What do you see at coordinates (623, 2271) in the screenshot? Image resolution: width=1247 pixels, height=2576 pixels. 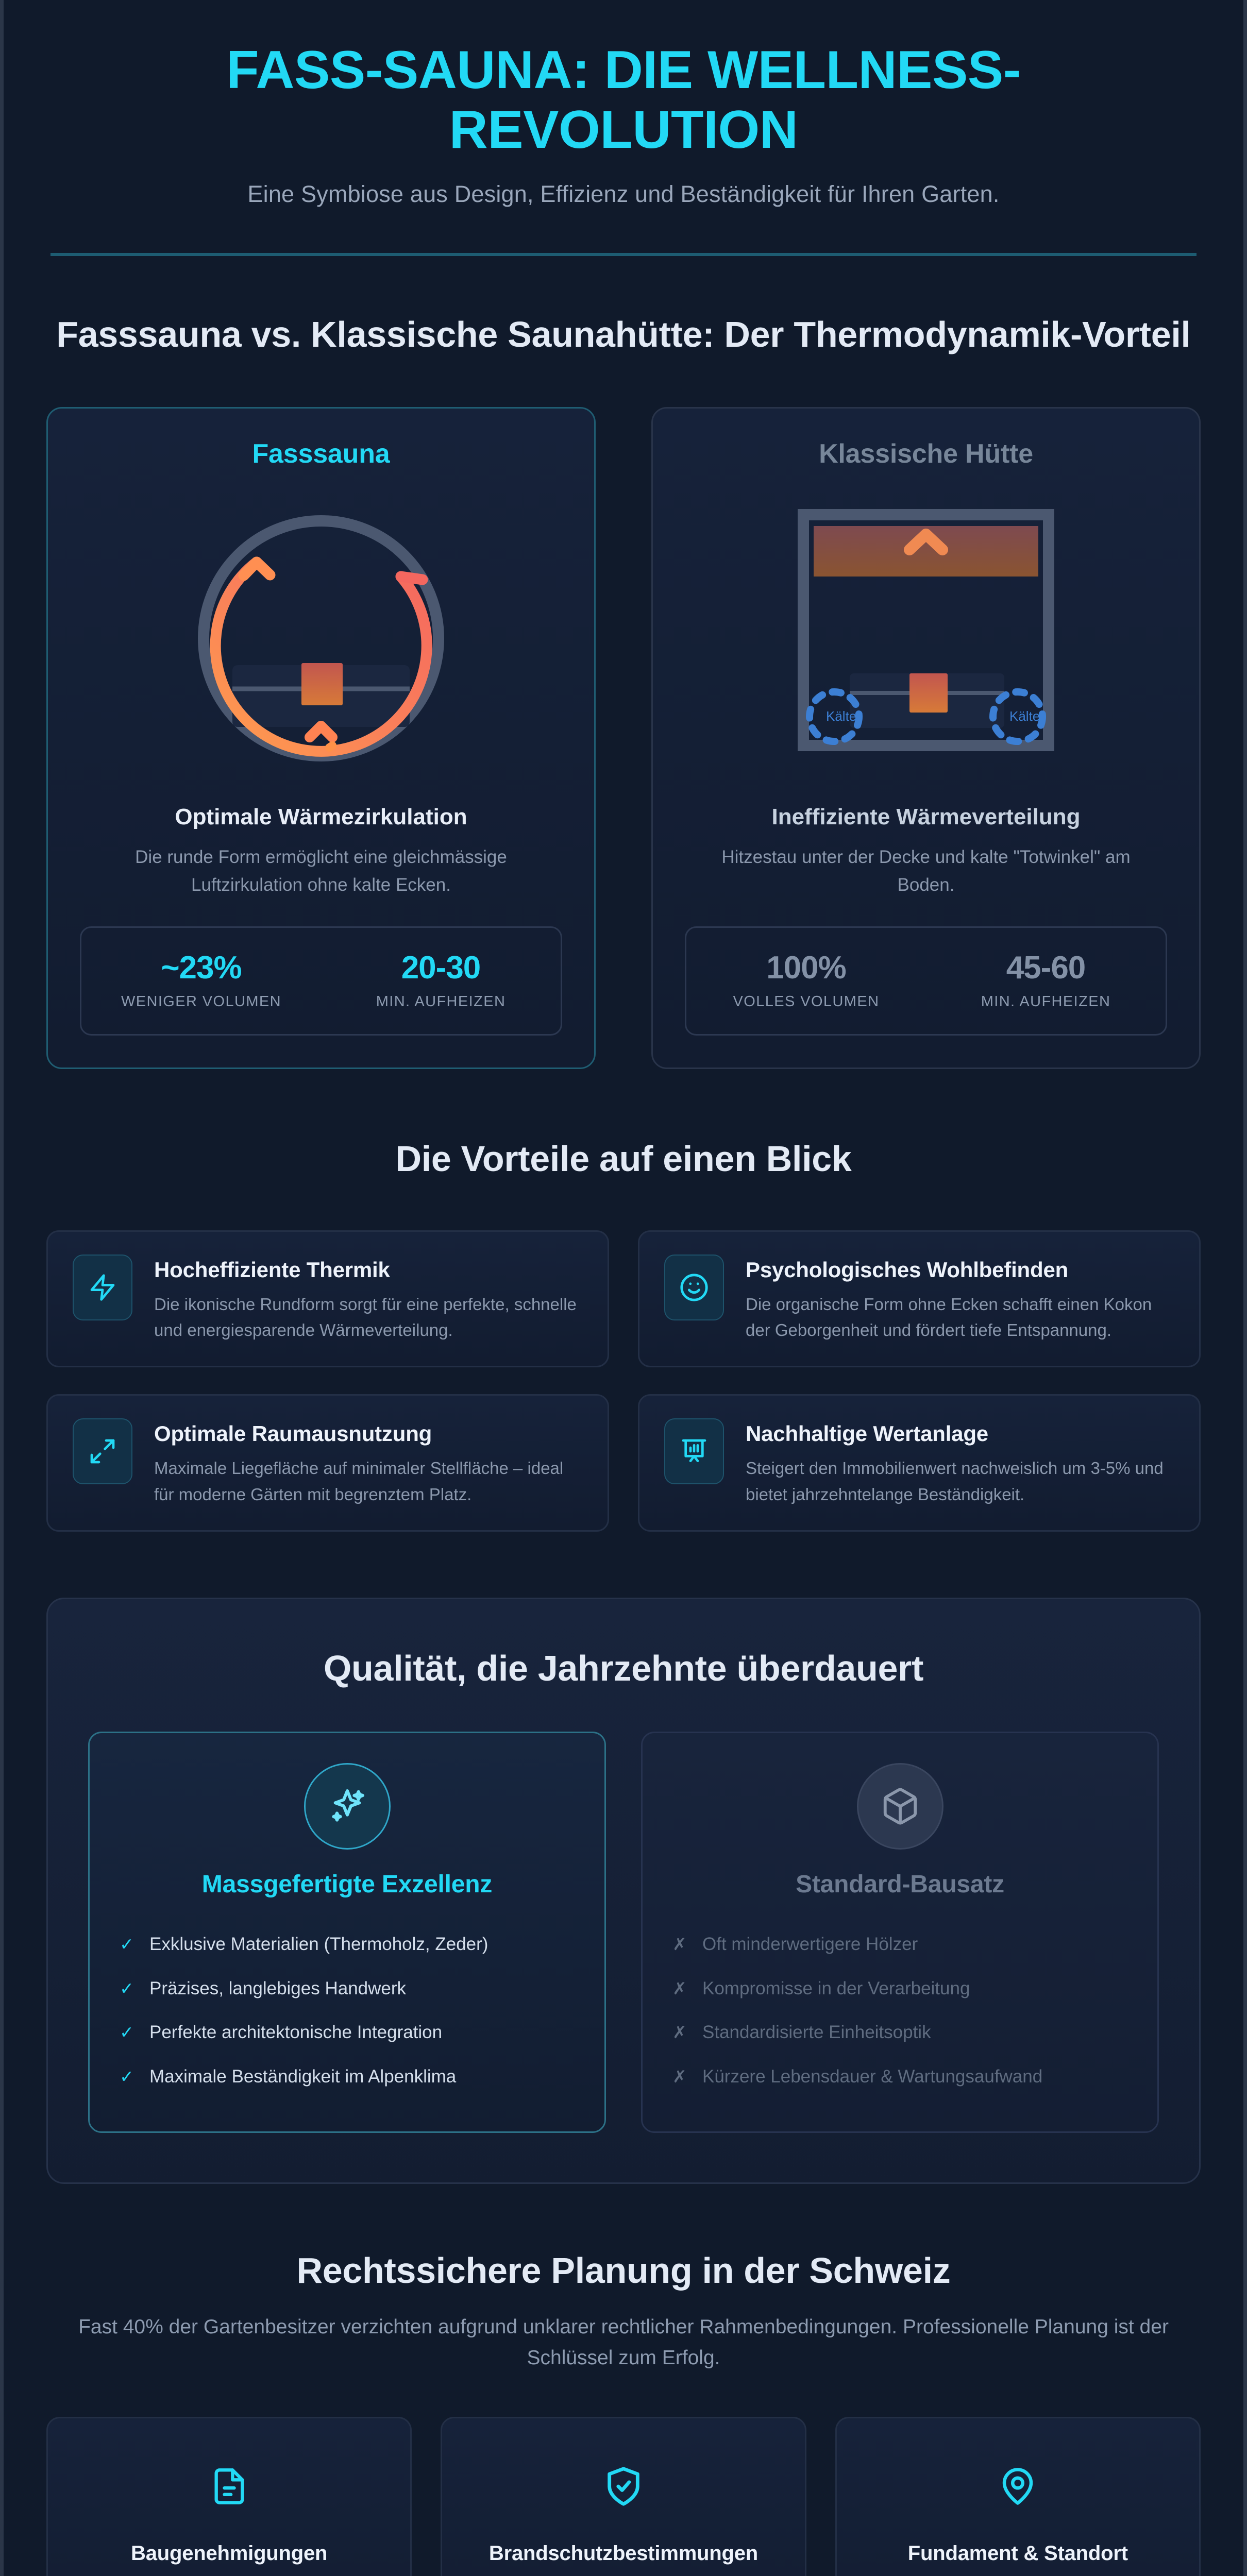 I see `legal-section-title: Rechtssichere Planung in der Schweiz` at bounding box center [623, 2271].